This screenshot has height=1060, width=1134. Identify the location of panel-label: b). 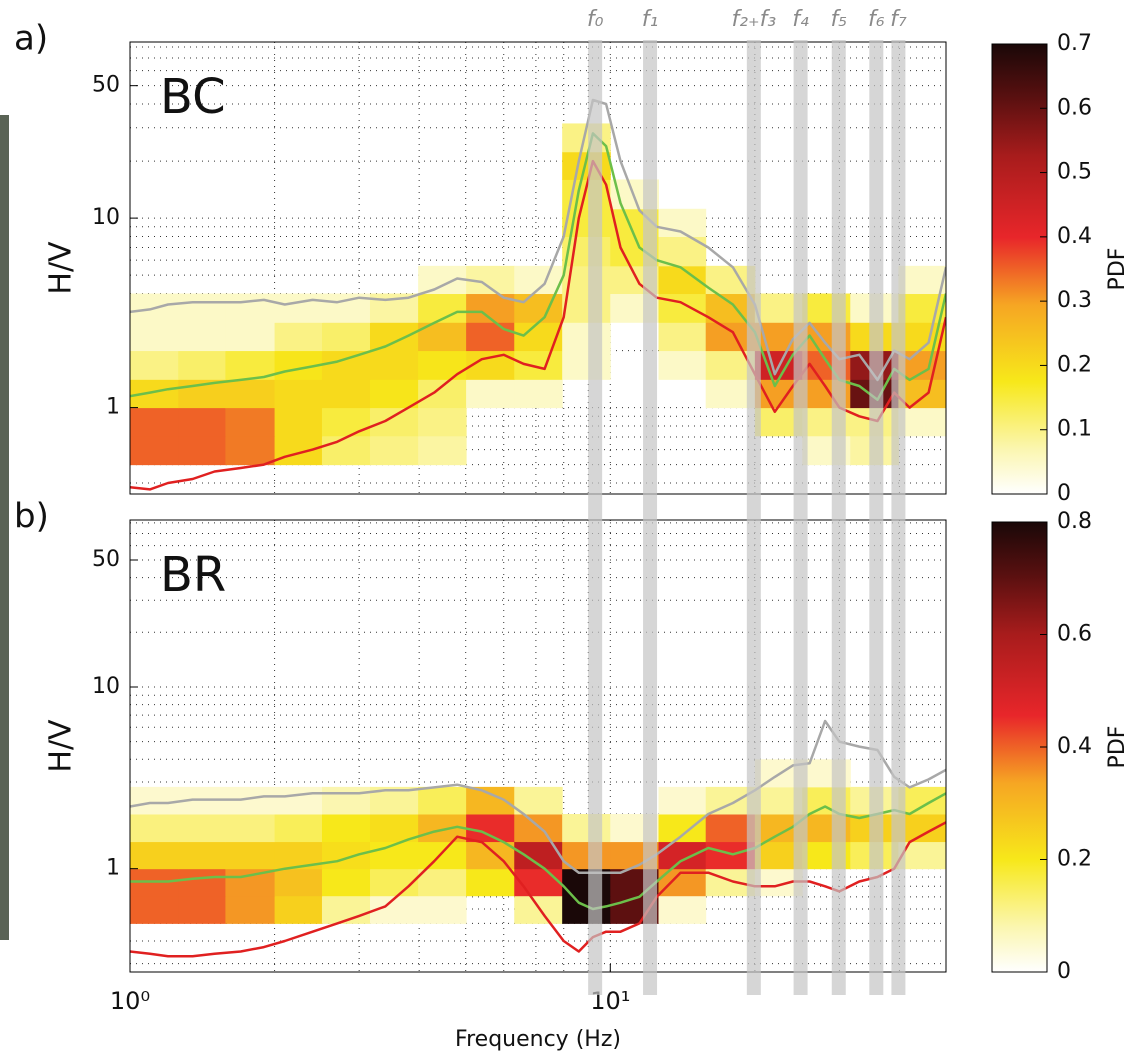
(31, 517).